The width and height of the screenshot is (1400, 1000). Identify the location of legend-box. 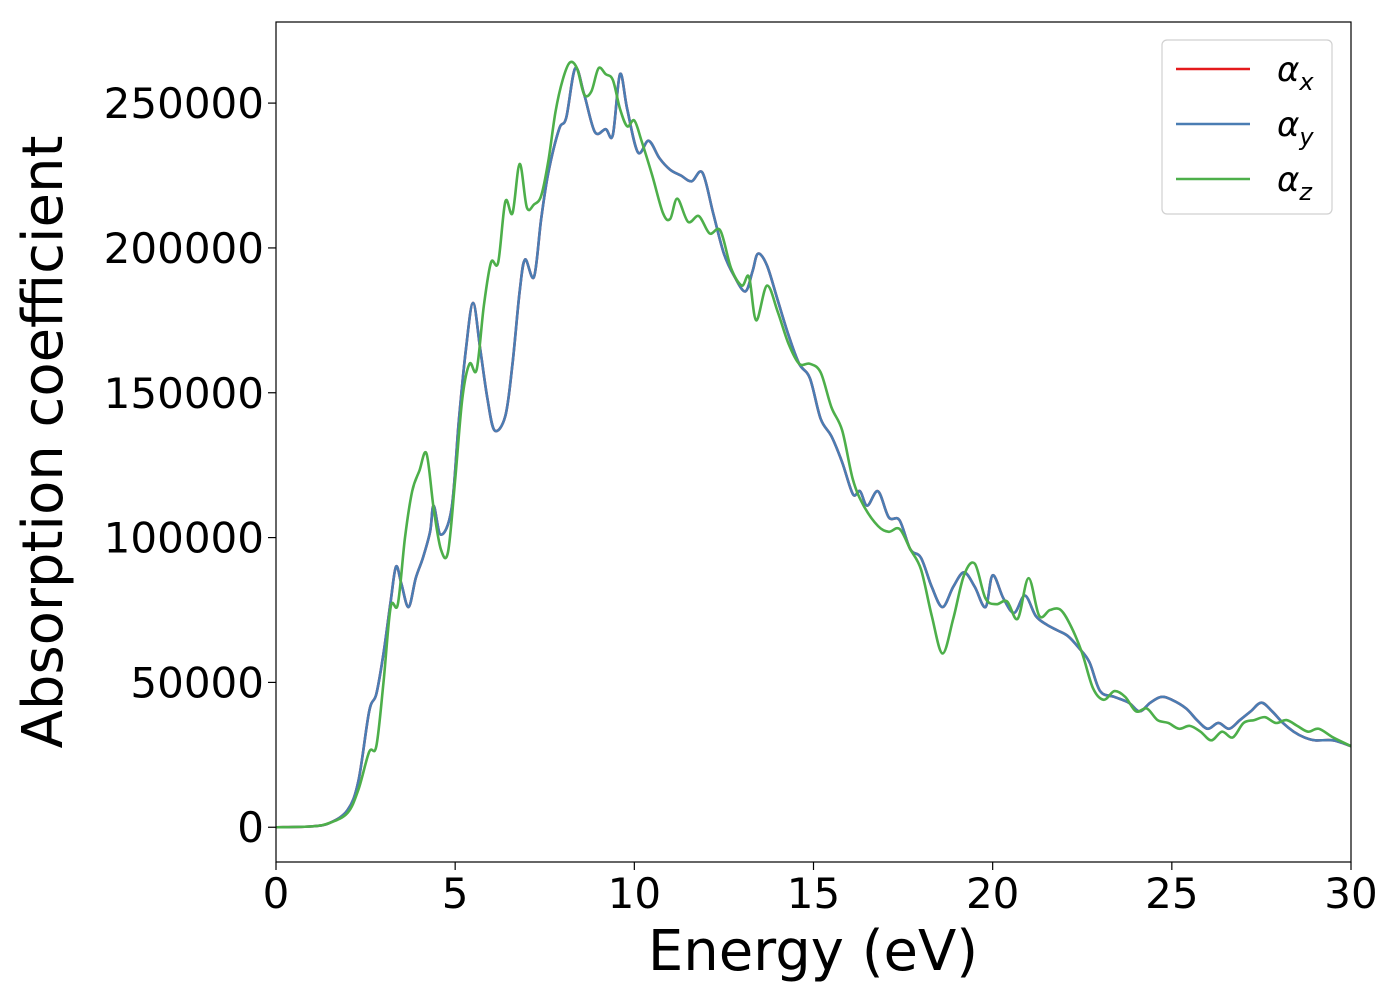
(1247, 127).